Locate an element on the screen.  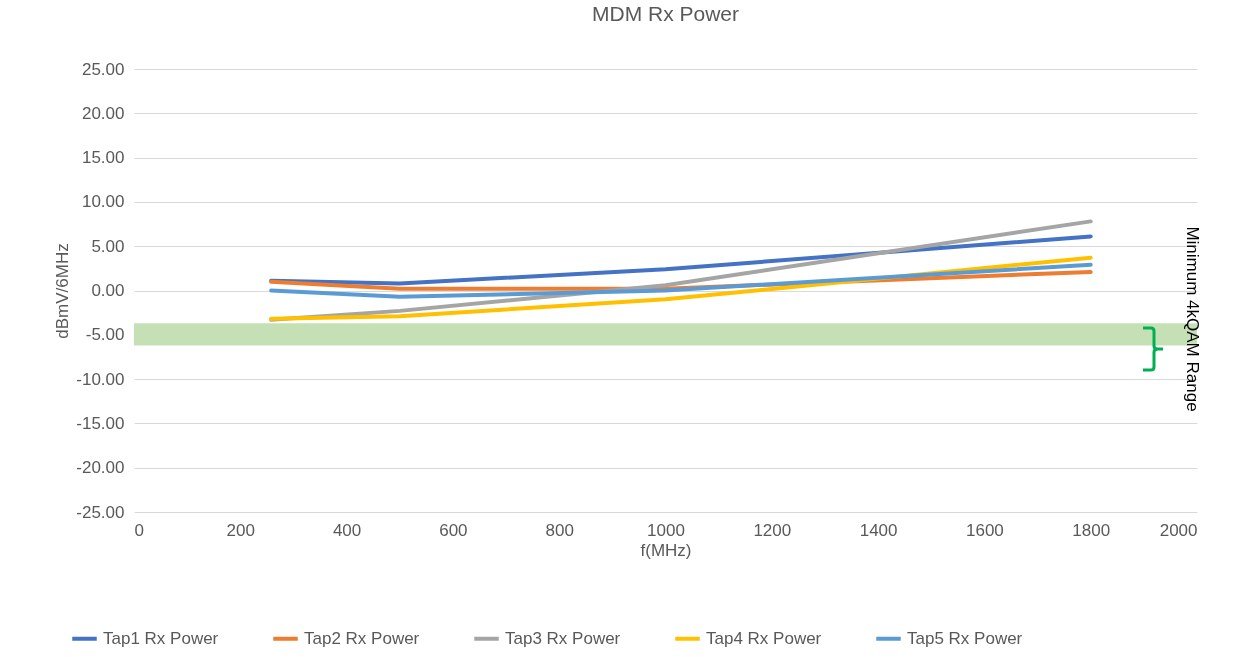
x-tick-label: 400 is located at coordinates (347, 530).